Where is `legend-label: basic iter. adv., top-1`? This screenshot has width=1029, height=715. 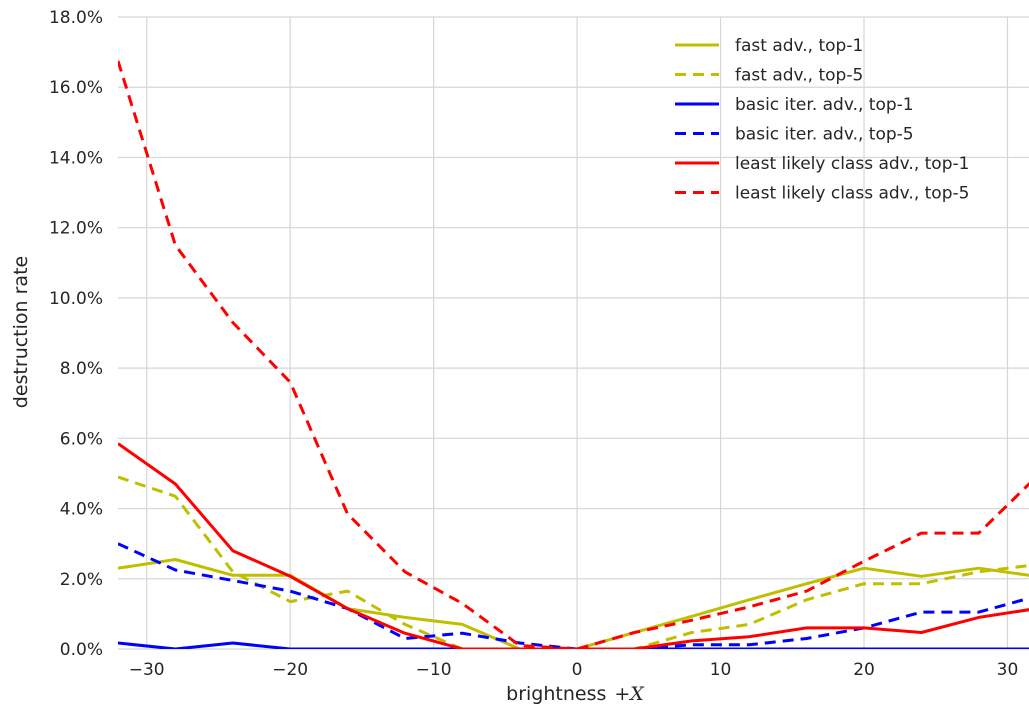 legend-label: basic iter. adv., top-1 is located at coordinates (824, 105).